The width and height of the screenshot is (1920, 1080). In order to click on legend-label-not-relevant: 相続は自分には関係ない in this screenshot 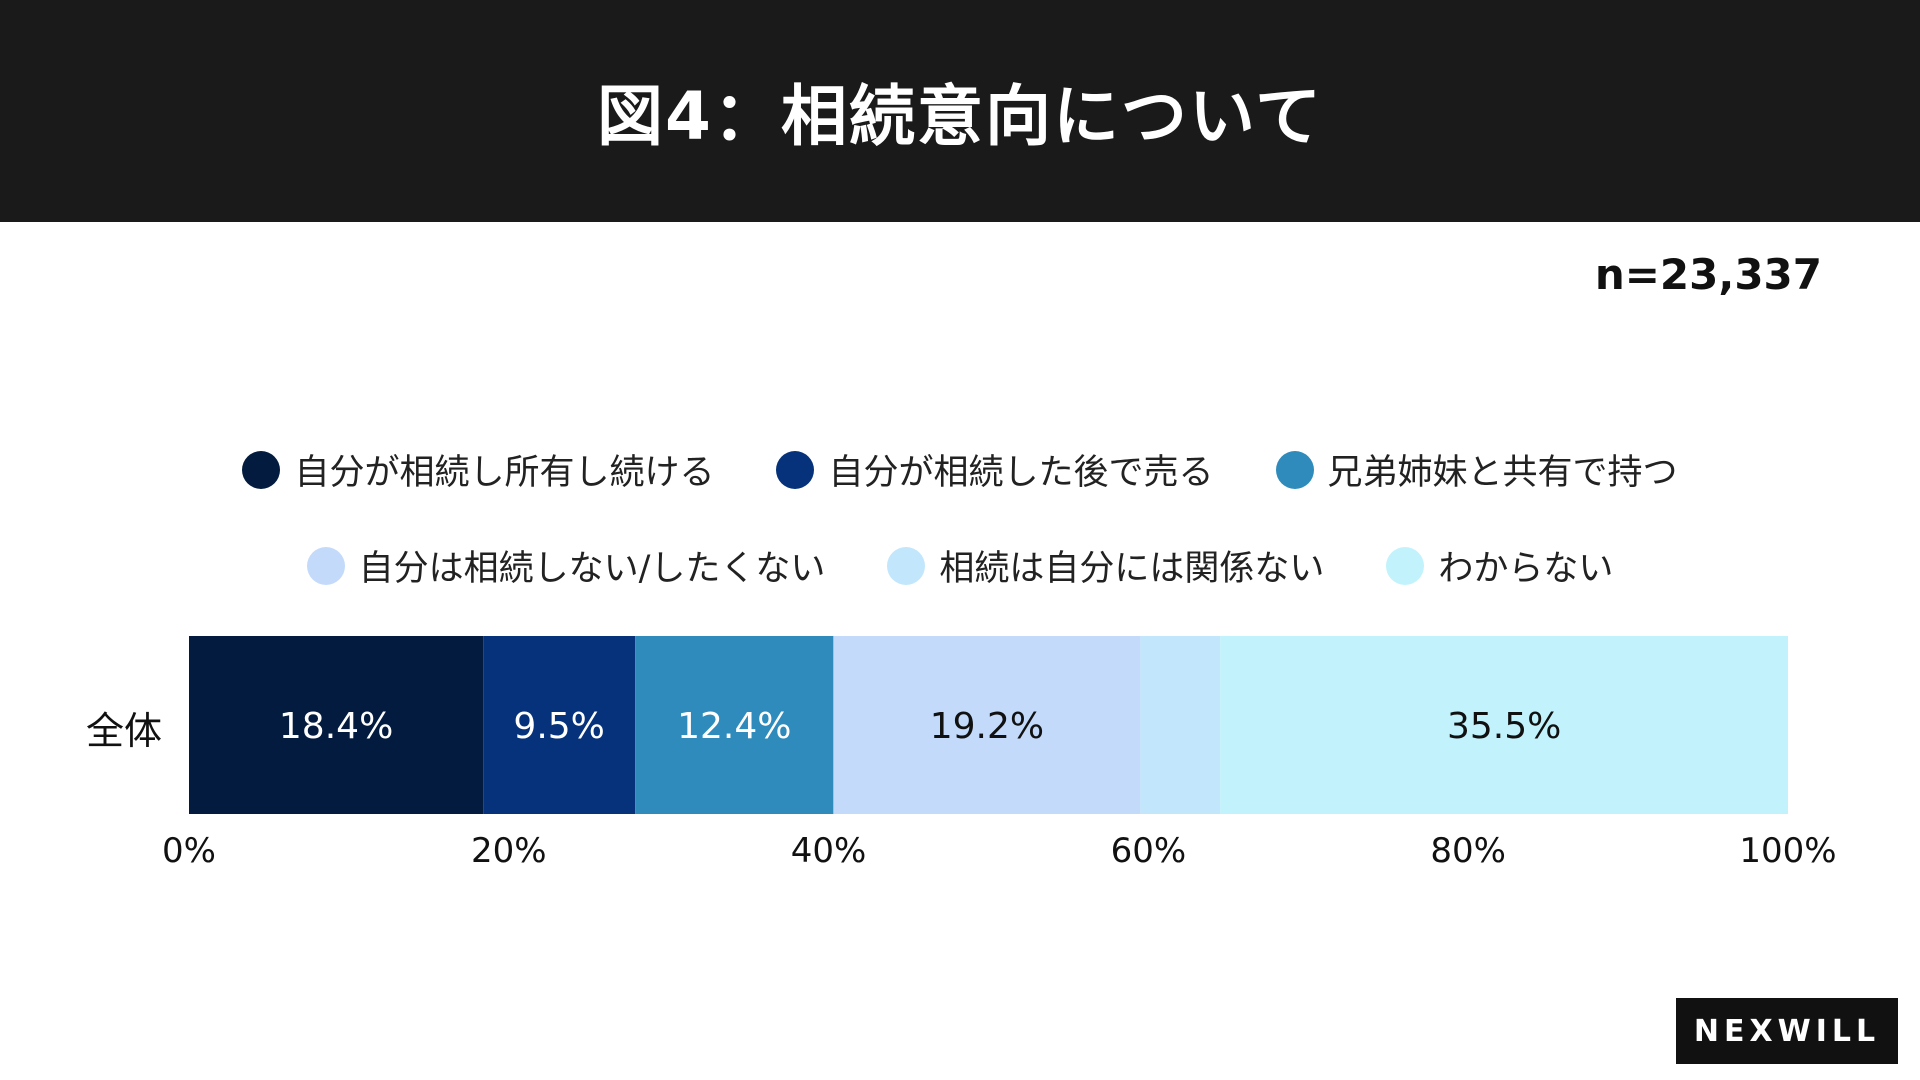, I will do `click(1132, 569)`.